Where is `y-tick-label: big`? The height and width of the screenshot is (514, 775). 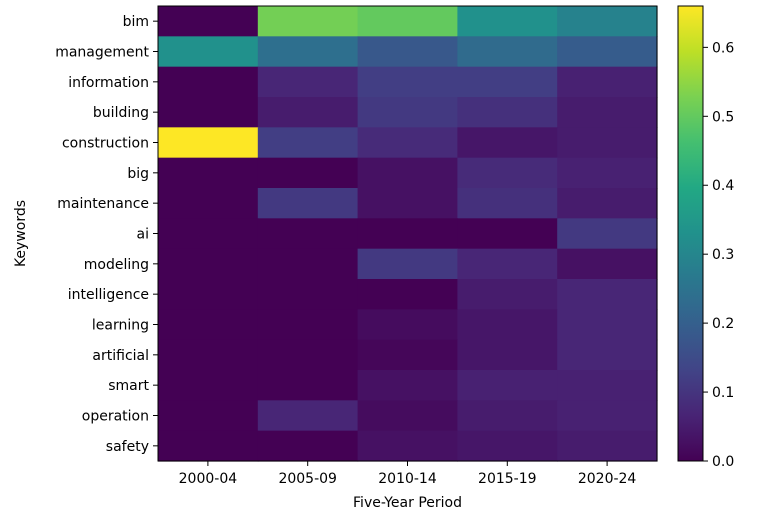
y-tick-label: big is located at coordinates (138, 174).